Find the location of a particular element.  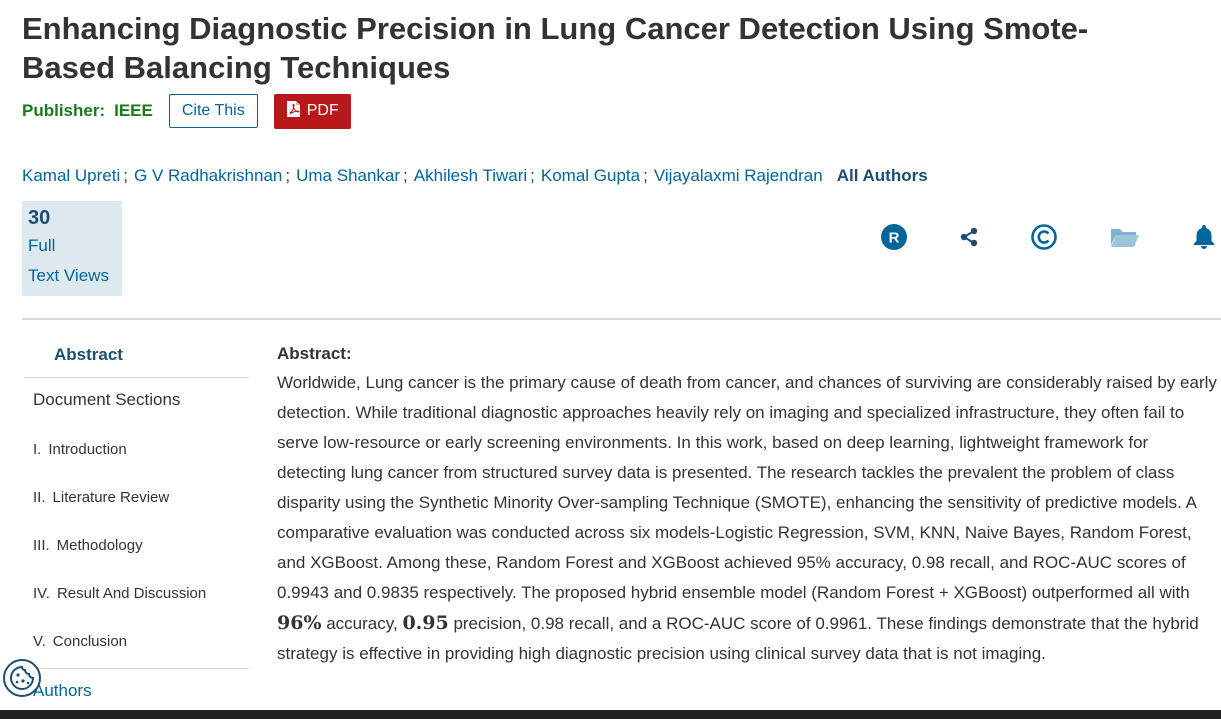

header-divider is located at coordinates (621, 319).